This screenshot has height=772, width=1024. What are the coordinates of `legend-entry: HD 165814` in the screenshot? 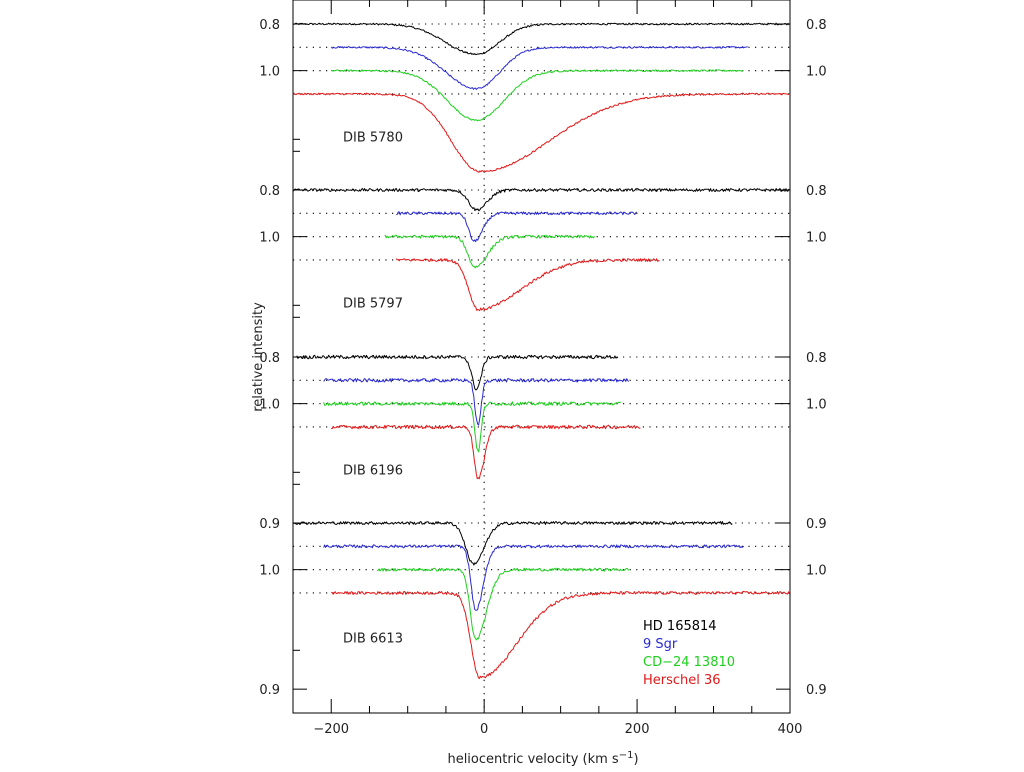 It's located at (680, 626).